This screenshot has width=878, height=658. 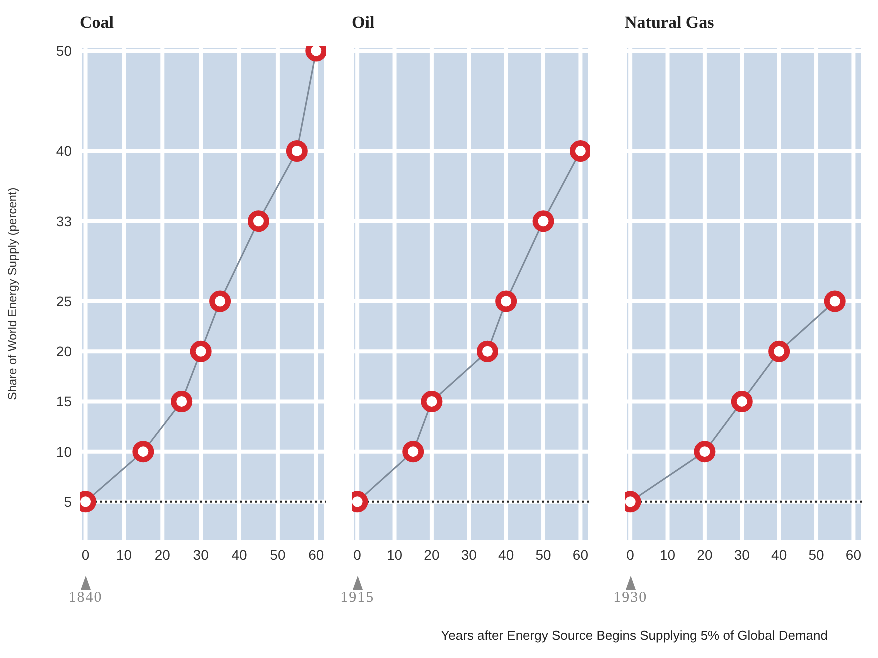 I want to click on y-tick-label: 40, so click(x=64, y=151).